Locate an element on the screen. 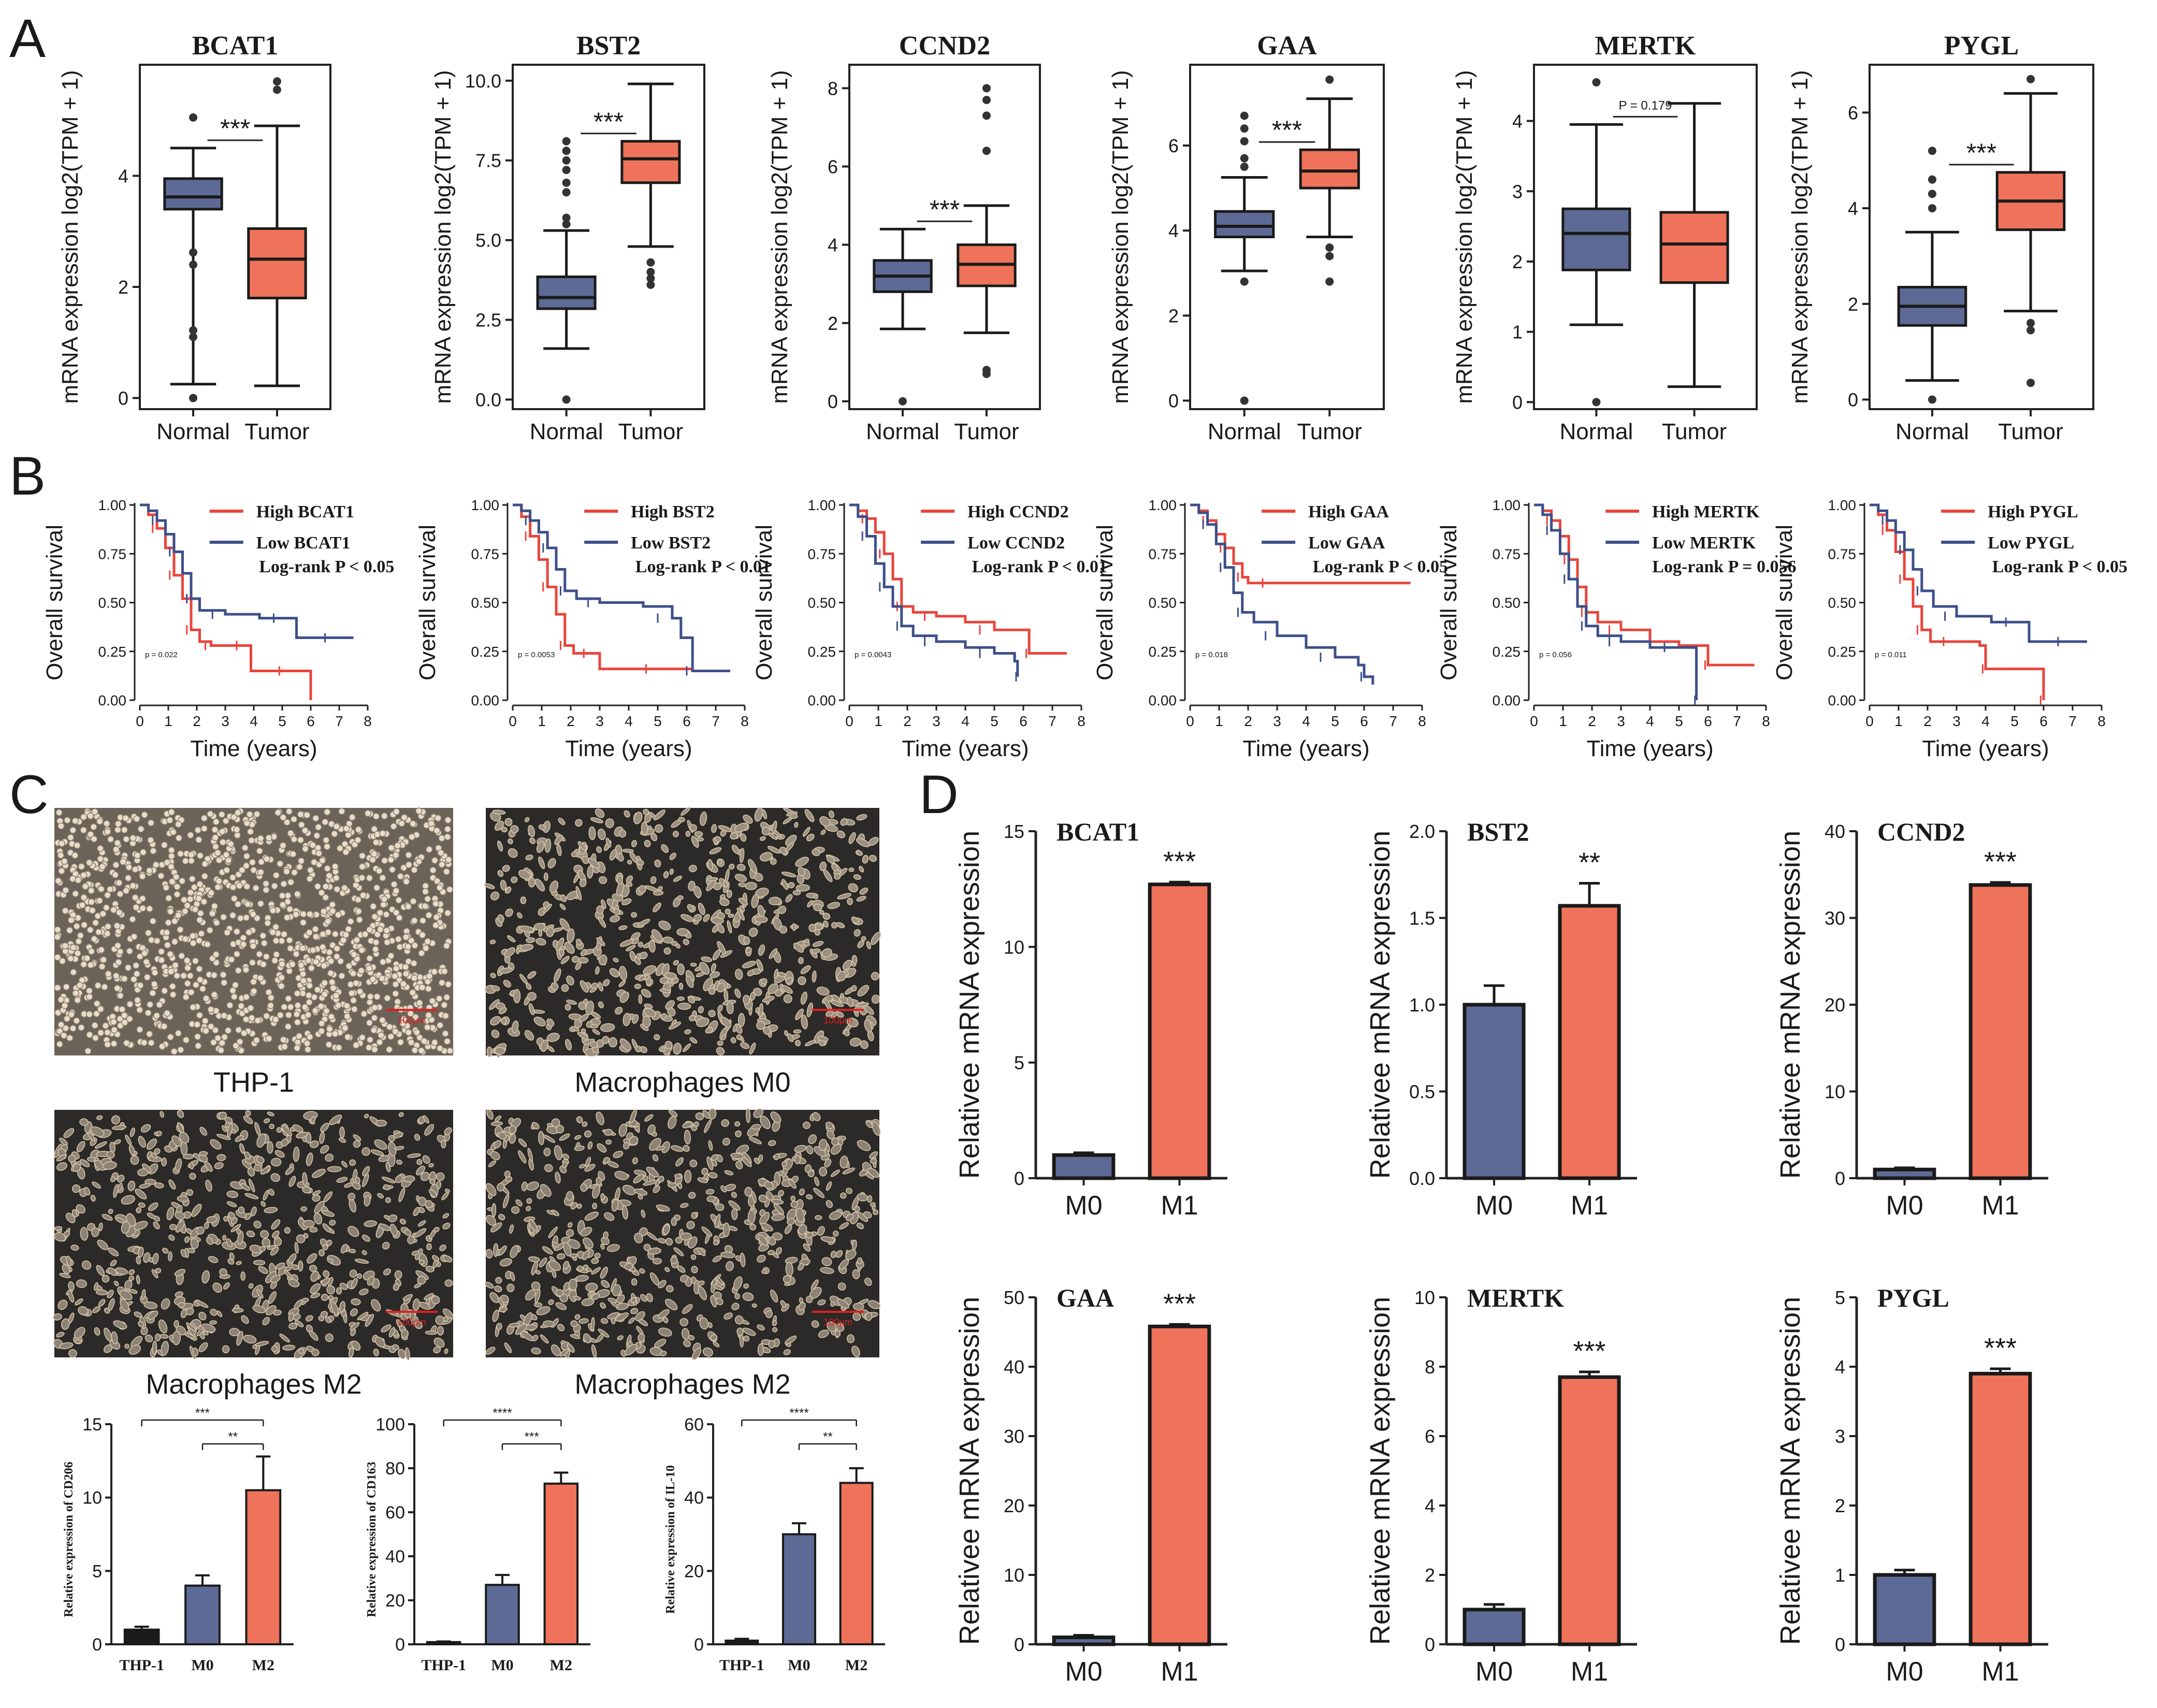  x-tick-label: Tumor is located at coordinates (986, 431).